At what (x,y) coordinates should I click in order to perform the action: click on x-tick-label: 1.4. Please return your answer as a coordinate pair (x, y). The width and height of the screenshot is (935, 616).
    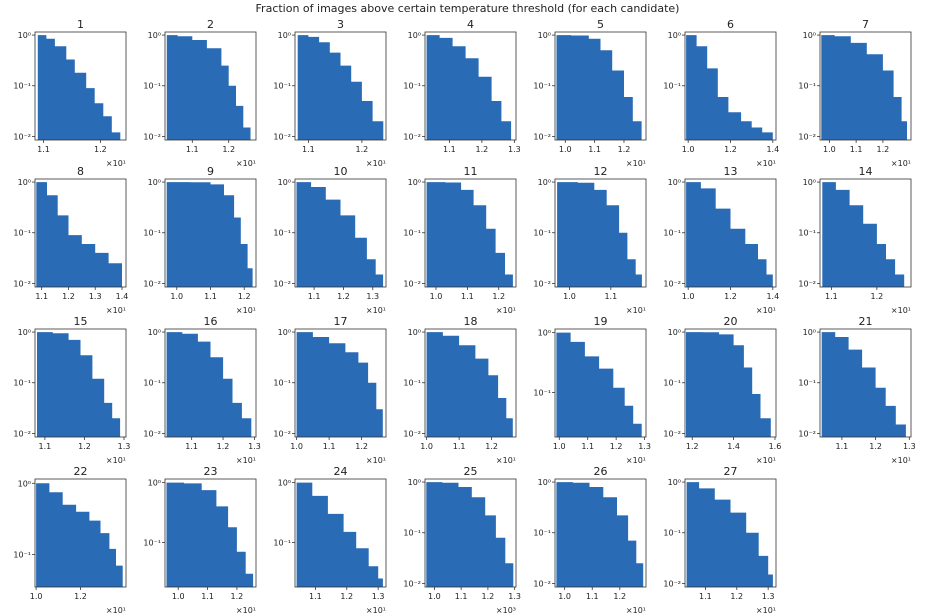
    Looking at the image, I should click on (733, 446).